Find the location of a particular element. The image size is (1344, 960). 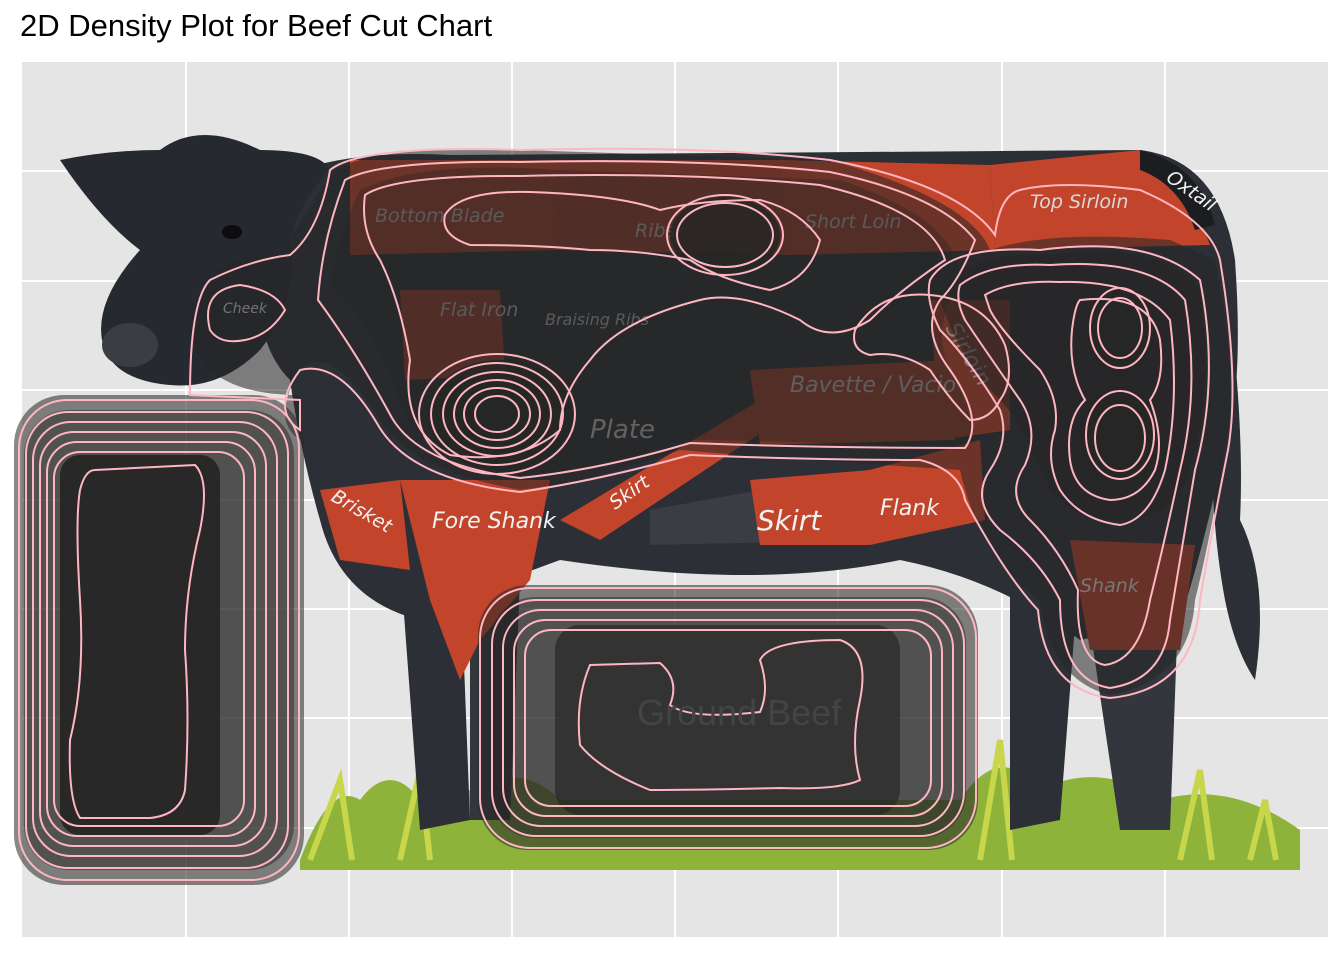

contour-connector is located at coordinates (931, 357).